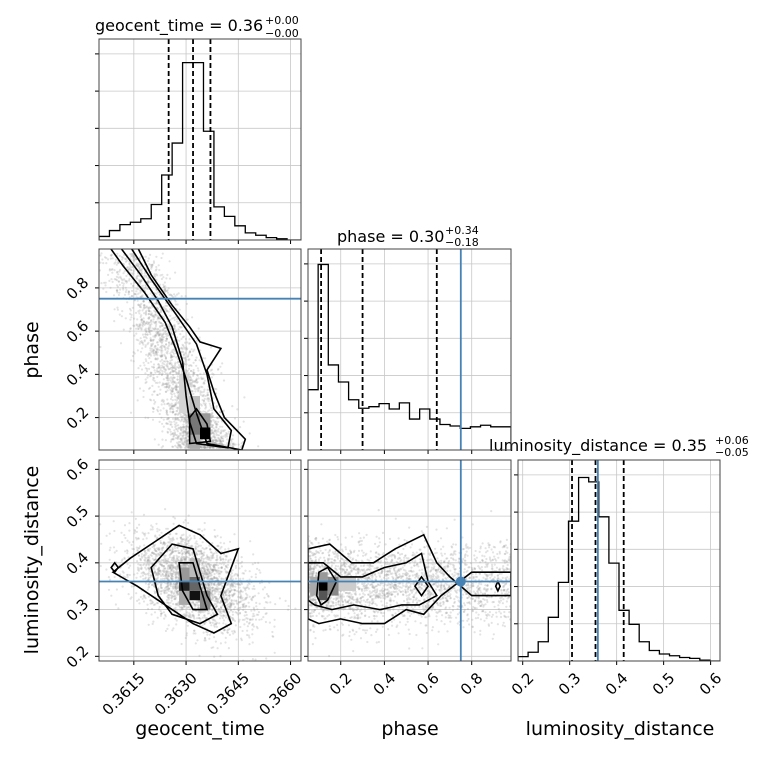  What do you see at coordinates (711, 684) in the screenshot?
I see `x-tick-label: 0.6` at bounding box center [711, 684].